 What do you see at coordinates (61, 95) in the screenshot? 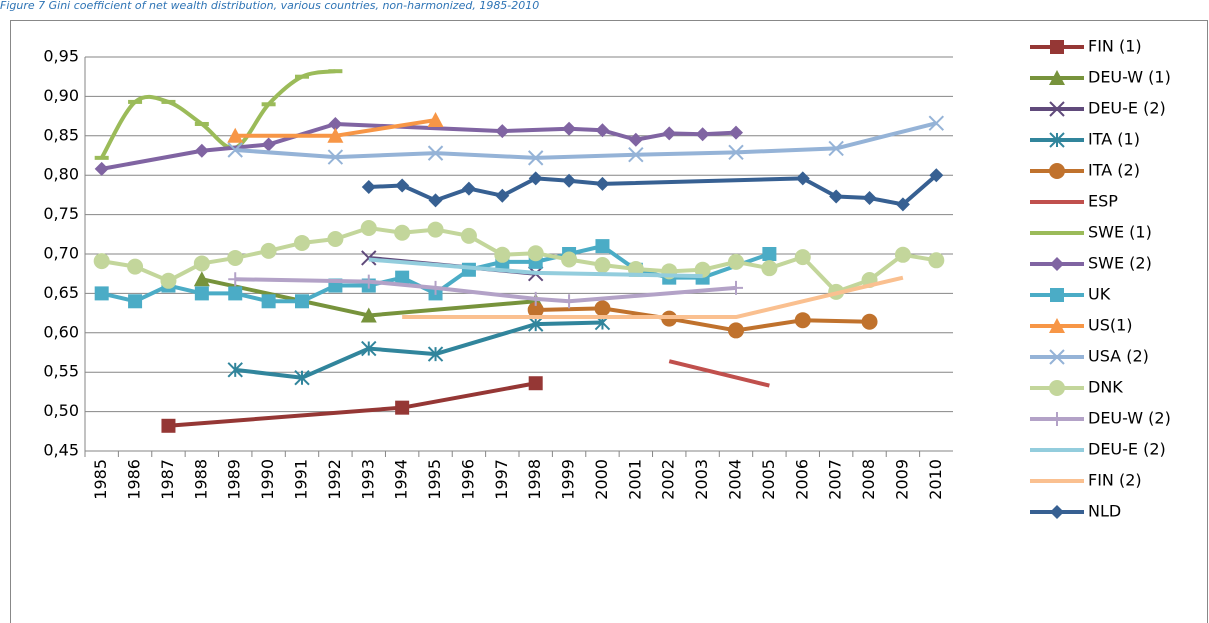
I see `y-tick-label: 0,90` at bounding box center [61, 95].